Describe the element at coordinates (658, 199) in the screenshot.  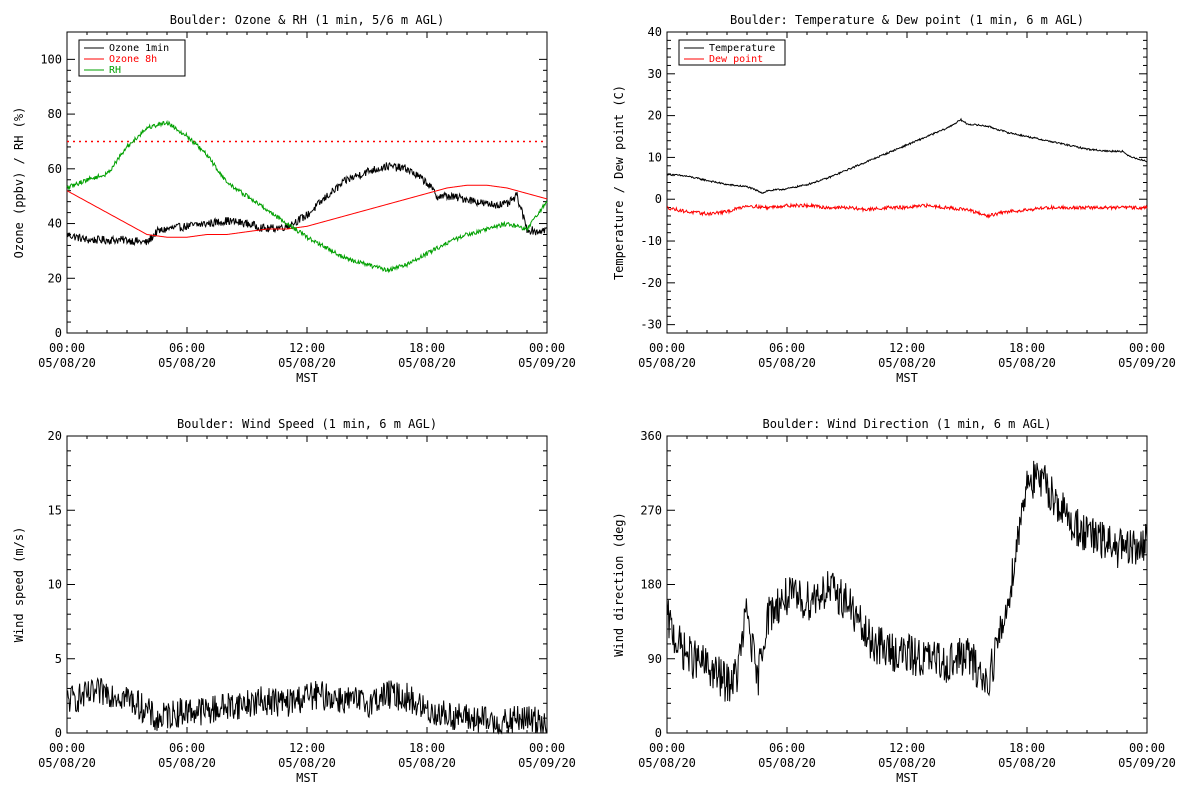
I see `temperature-y-tick-label: 0` at that location.